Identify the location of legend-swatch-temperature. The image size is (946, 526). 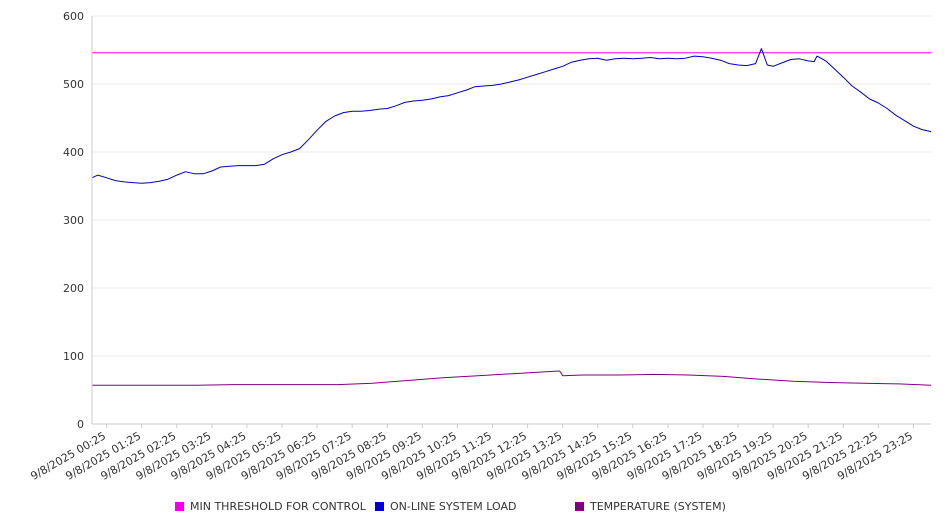
(579, 506).